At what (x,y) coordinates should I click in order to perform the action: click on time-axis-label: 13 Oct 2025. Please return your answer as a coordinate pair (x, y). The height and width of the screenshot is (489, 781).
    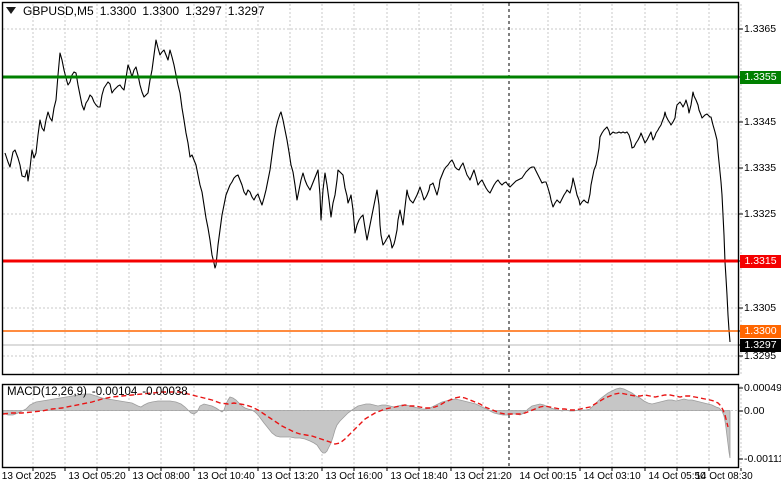
    Looking at the image, I should click on (29, 476).